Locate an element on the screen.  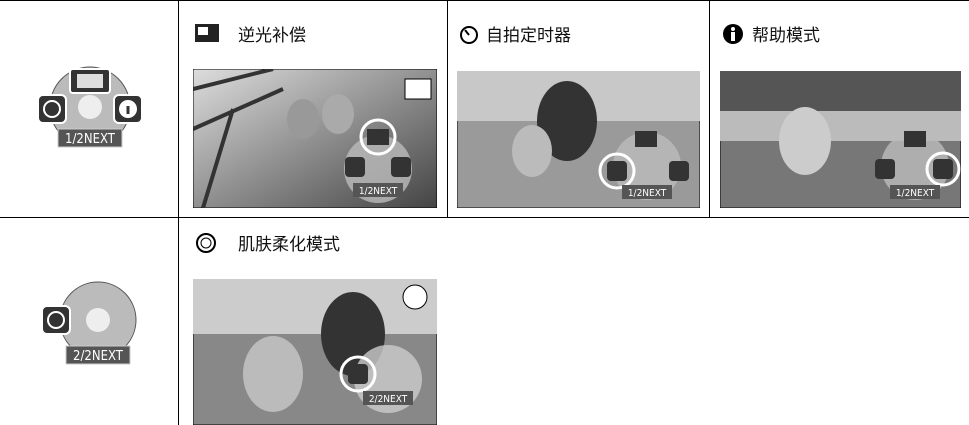
dial-label: 1/2NEXT is located at coordinates (90, 139).